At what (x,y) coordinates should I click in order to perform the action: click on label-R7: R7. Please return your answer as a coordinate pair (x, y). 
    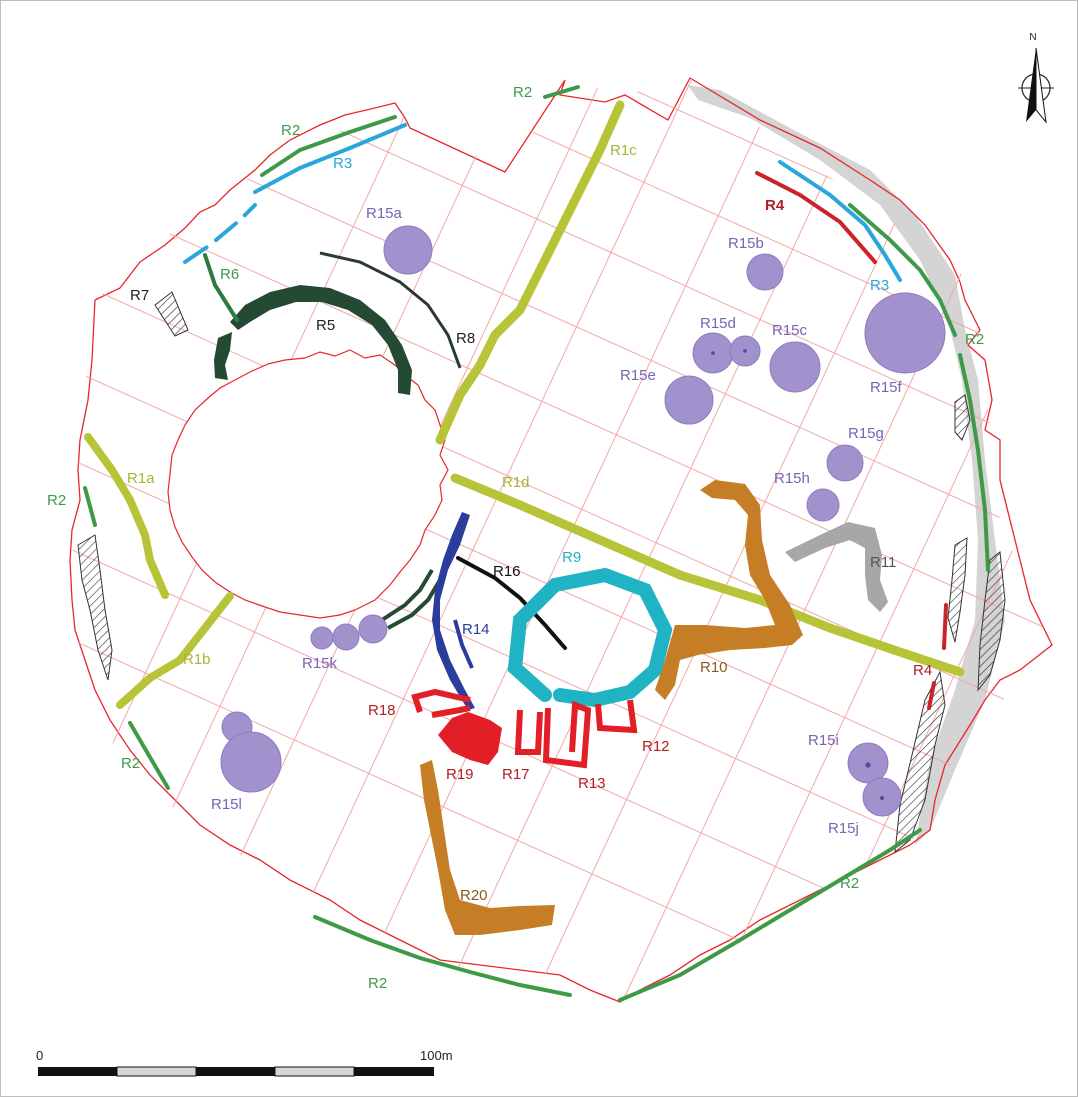
    Looking at the image, I should click on (139, 295).